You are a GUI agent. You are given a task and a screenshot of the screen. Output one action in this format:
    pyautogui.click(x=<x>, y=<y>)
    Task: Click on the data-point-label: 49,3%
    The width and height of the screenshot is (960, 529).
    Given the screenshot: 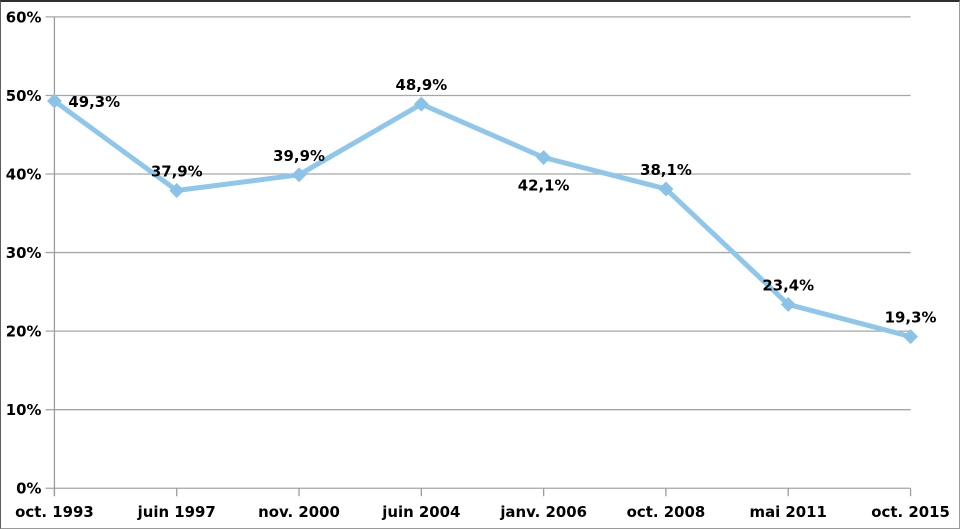 What is the action you would take?
    pyautogui.click(x=94, y=102)
    